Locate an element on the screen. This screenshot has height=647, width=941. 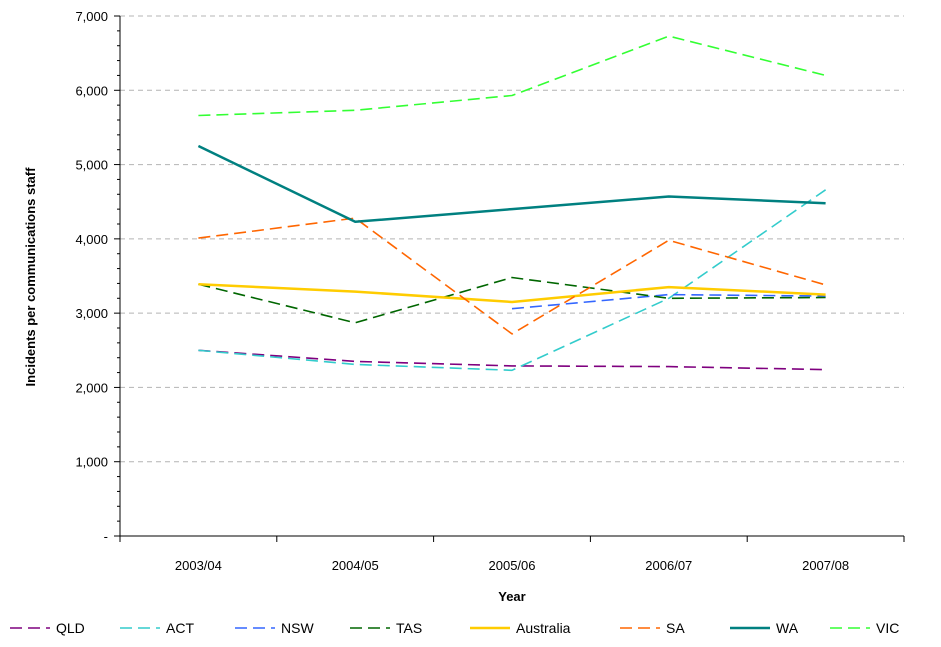
legend-item-act: ACT is located at coordinates (157, 628).